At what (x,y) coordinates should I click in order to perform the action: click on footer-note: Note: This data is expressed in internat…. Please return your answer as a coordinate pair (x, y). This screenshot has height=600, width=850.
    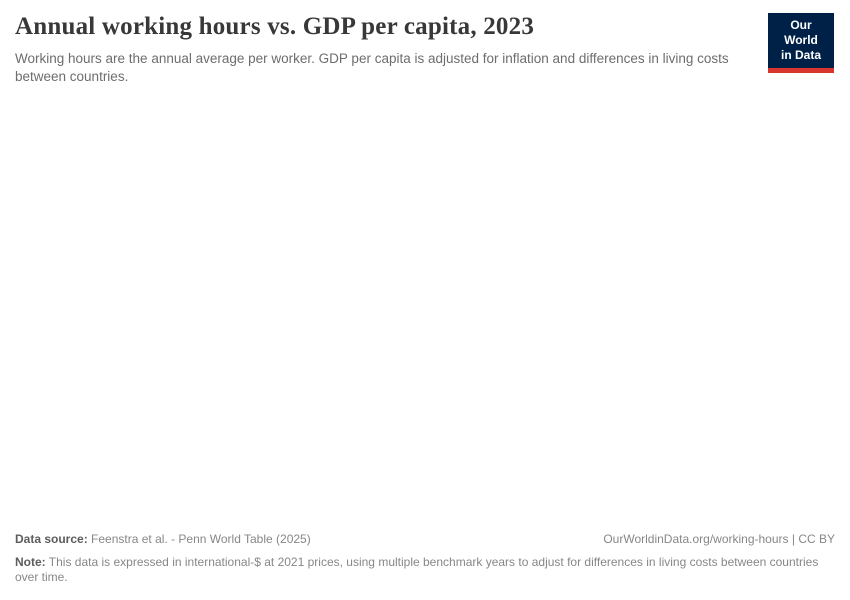
    Looking at the image, I should click on (425, 570).